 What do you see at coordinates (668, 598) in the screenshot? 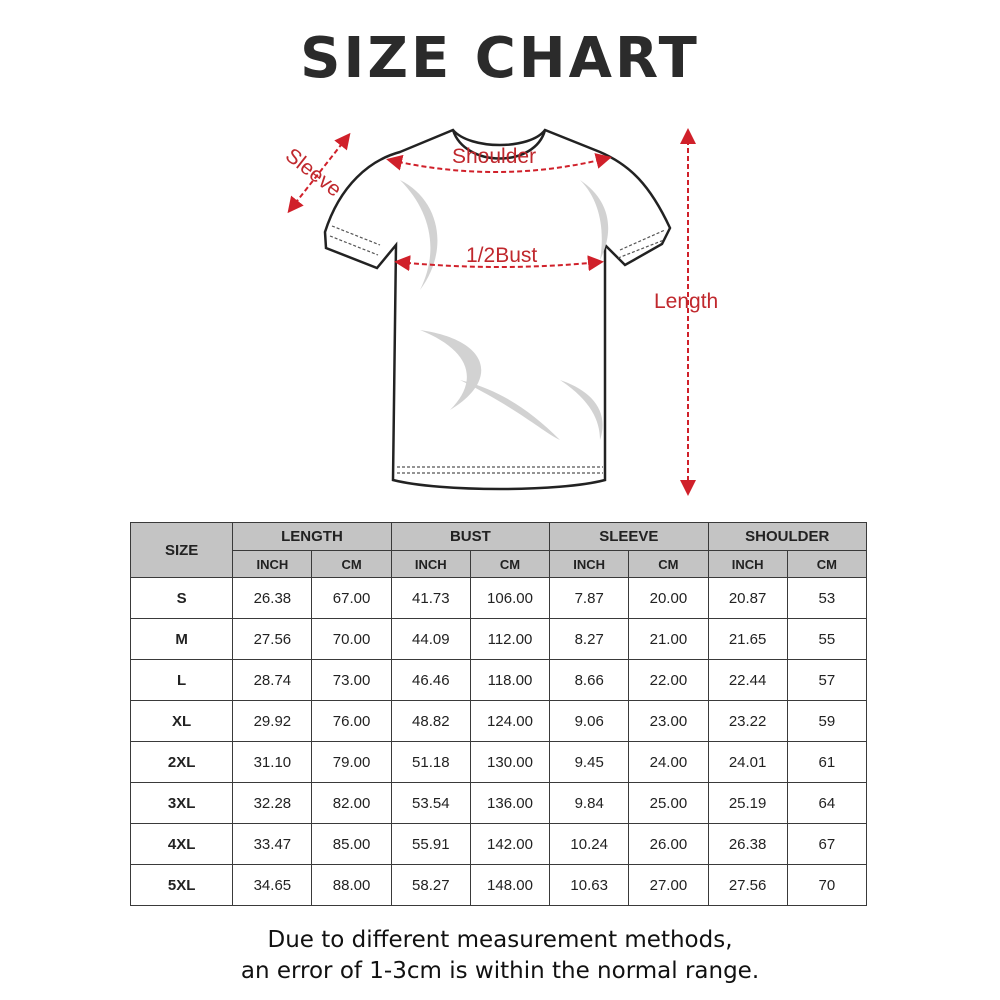
I see `value-cell: 20.00` at bounding box center [668, 598].